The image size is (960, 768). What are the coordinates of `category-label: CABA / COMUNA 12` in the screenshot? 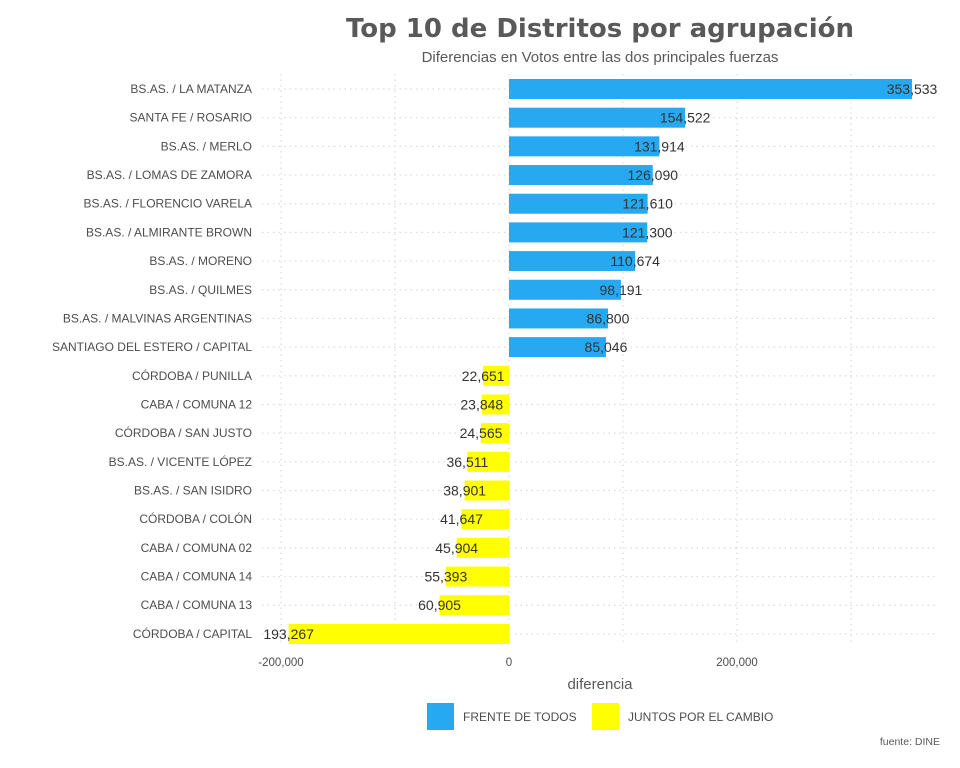 It's located at (197, 404).